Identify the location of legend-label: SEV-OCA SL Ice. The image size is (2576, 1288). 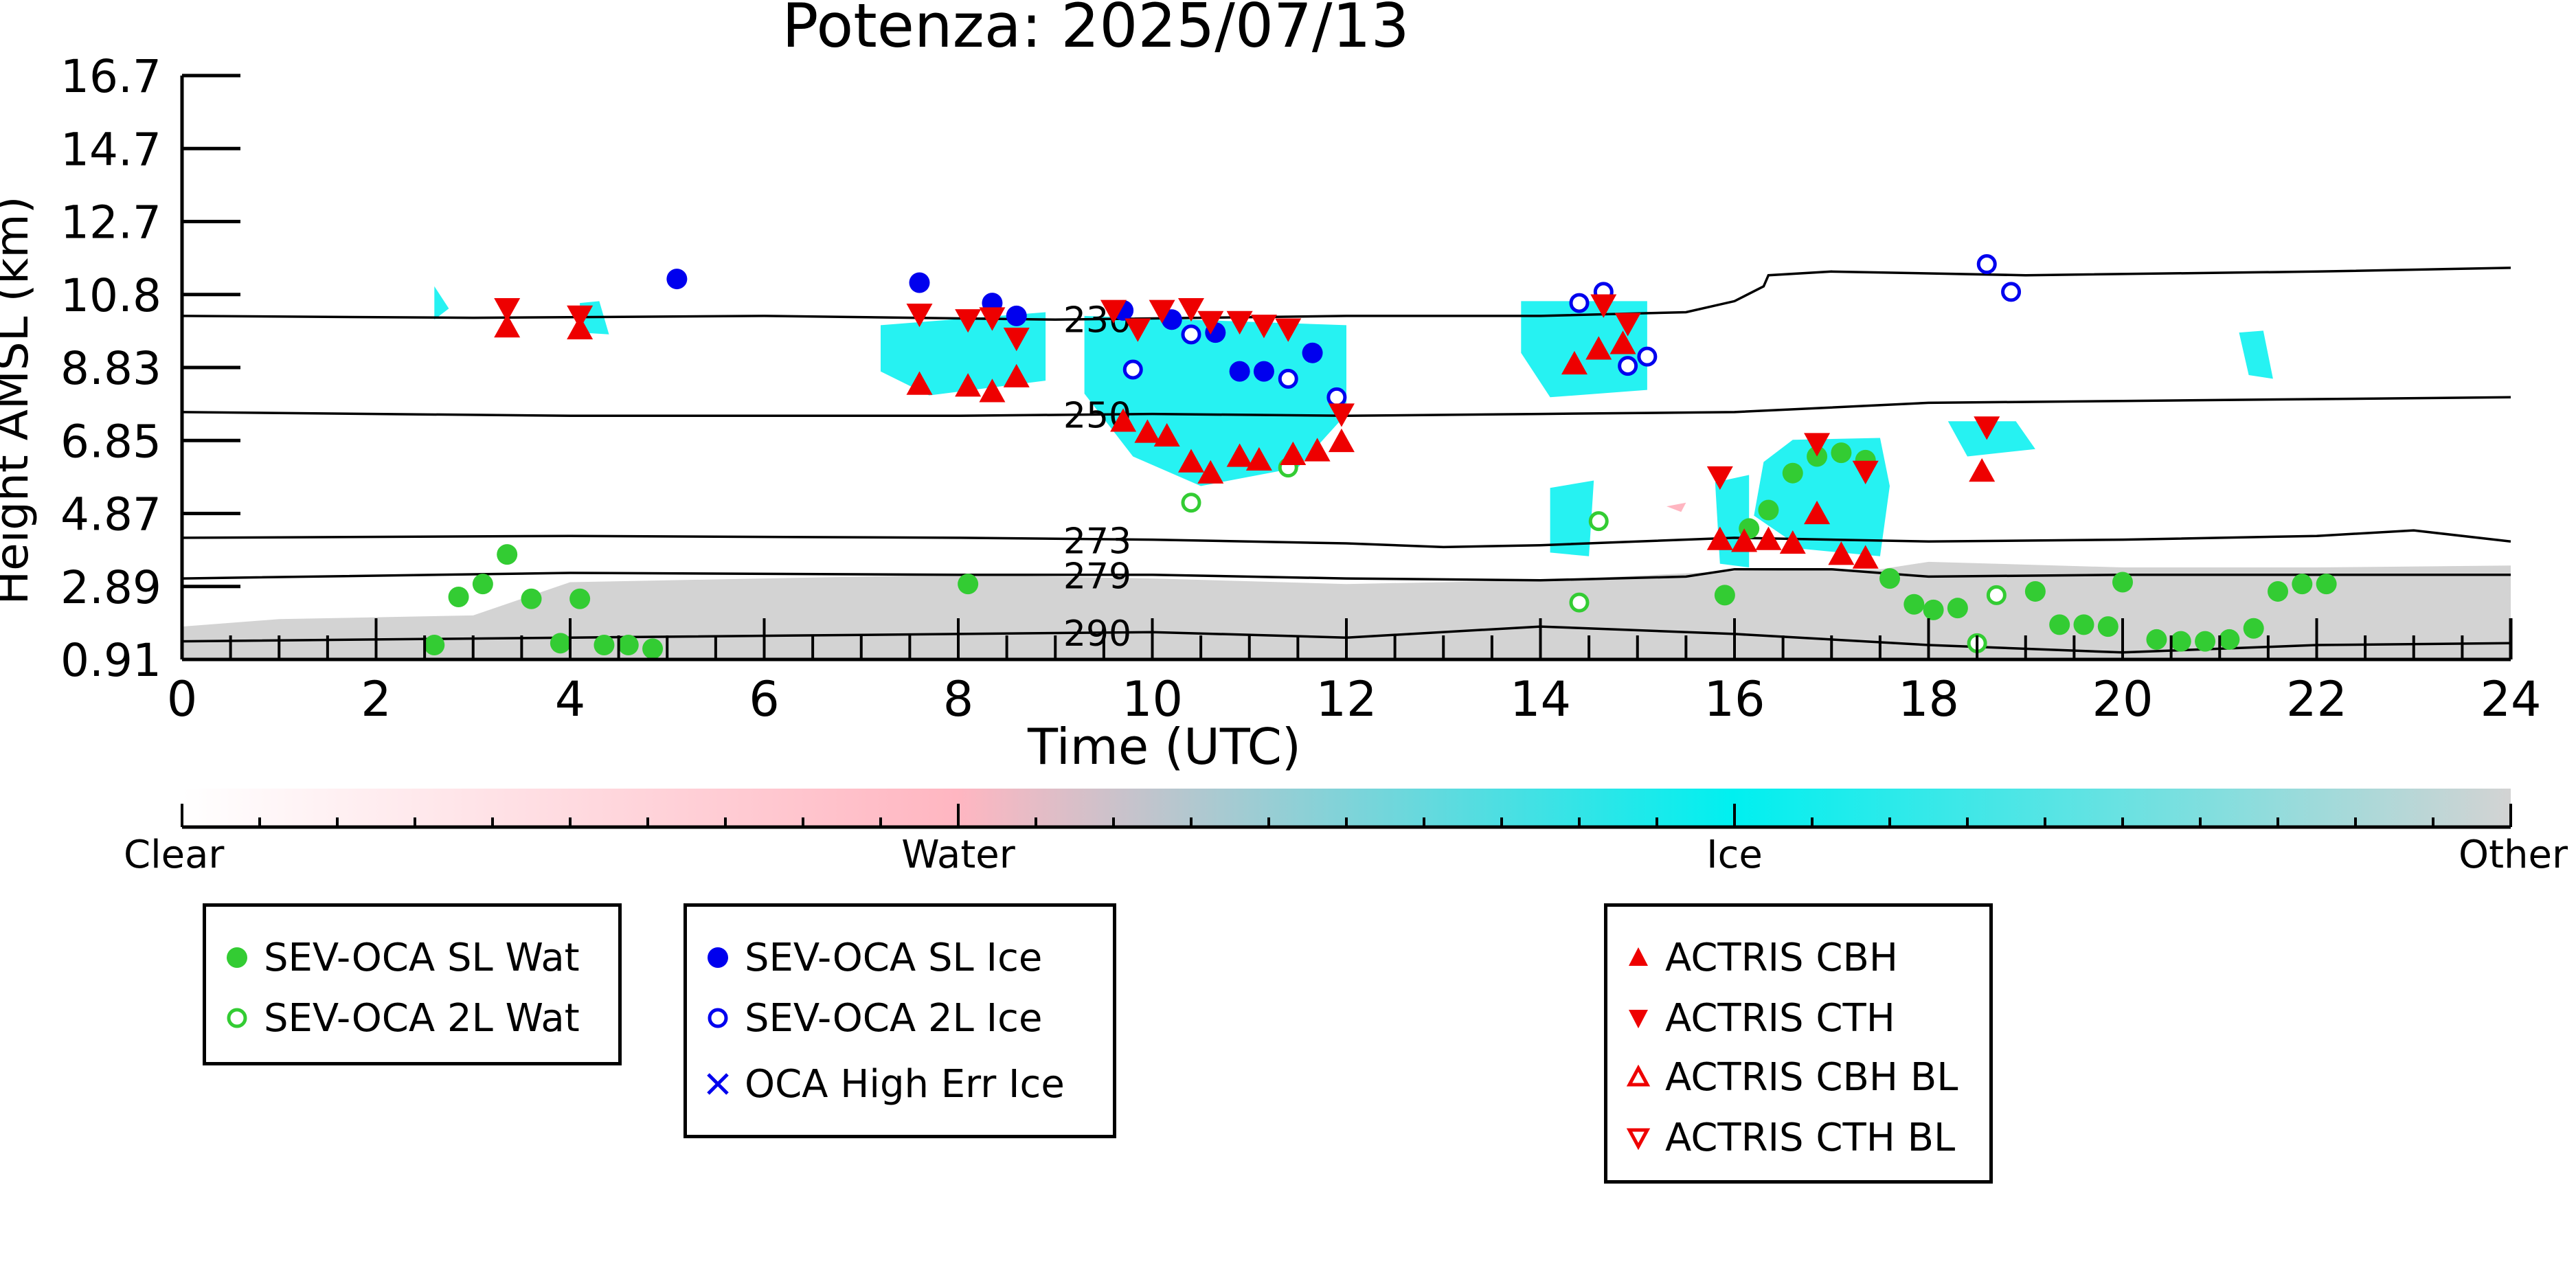
(894, 957).